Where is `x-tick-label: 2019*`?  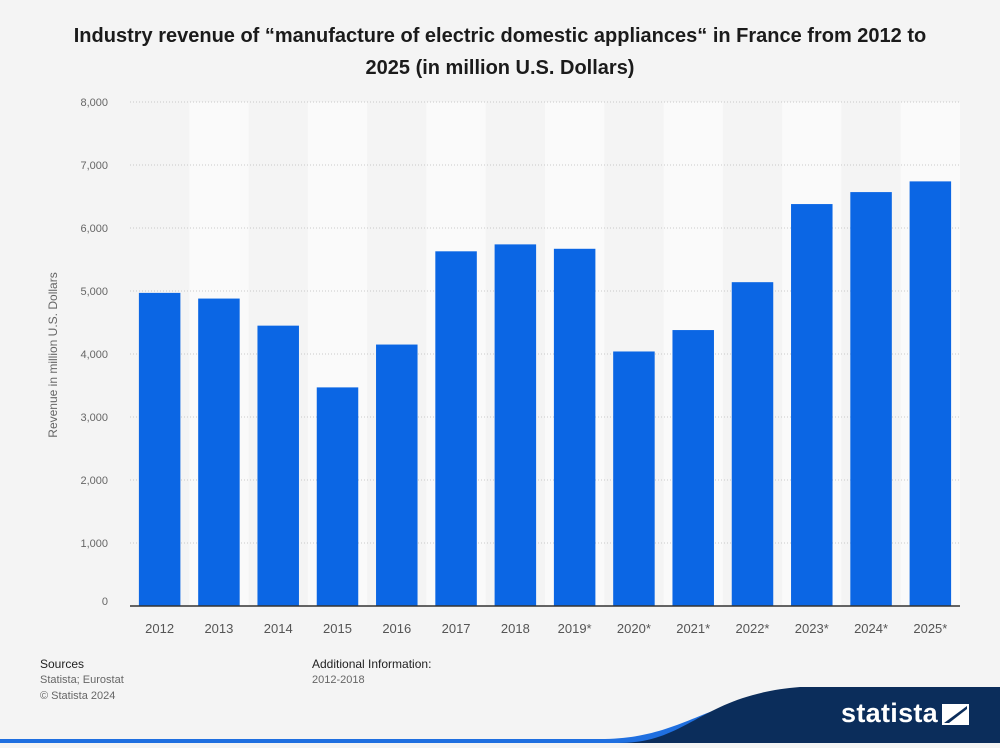
x-tick-label: 2019* is located at coordinates (575, 628).